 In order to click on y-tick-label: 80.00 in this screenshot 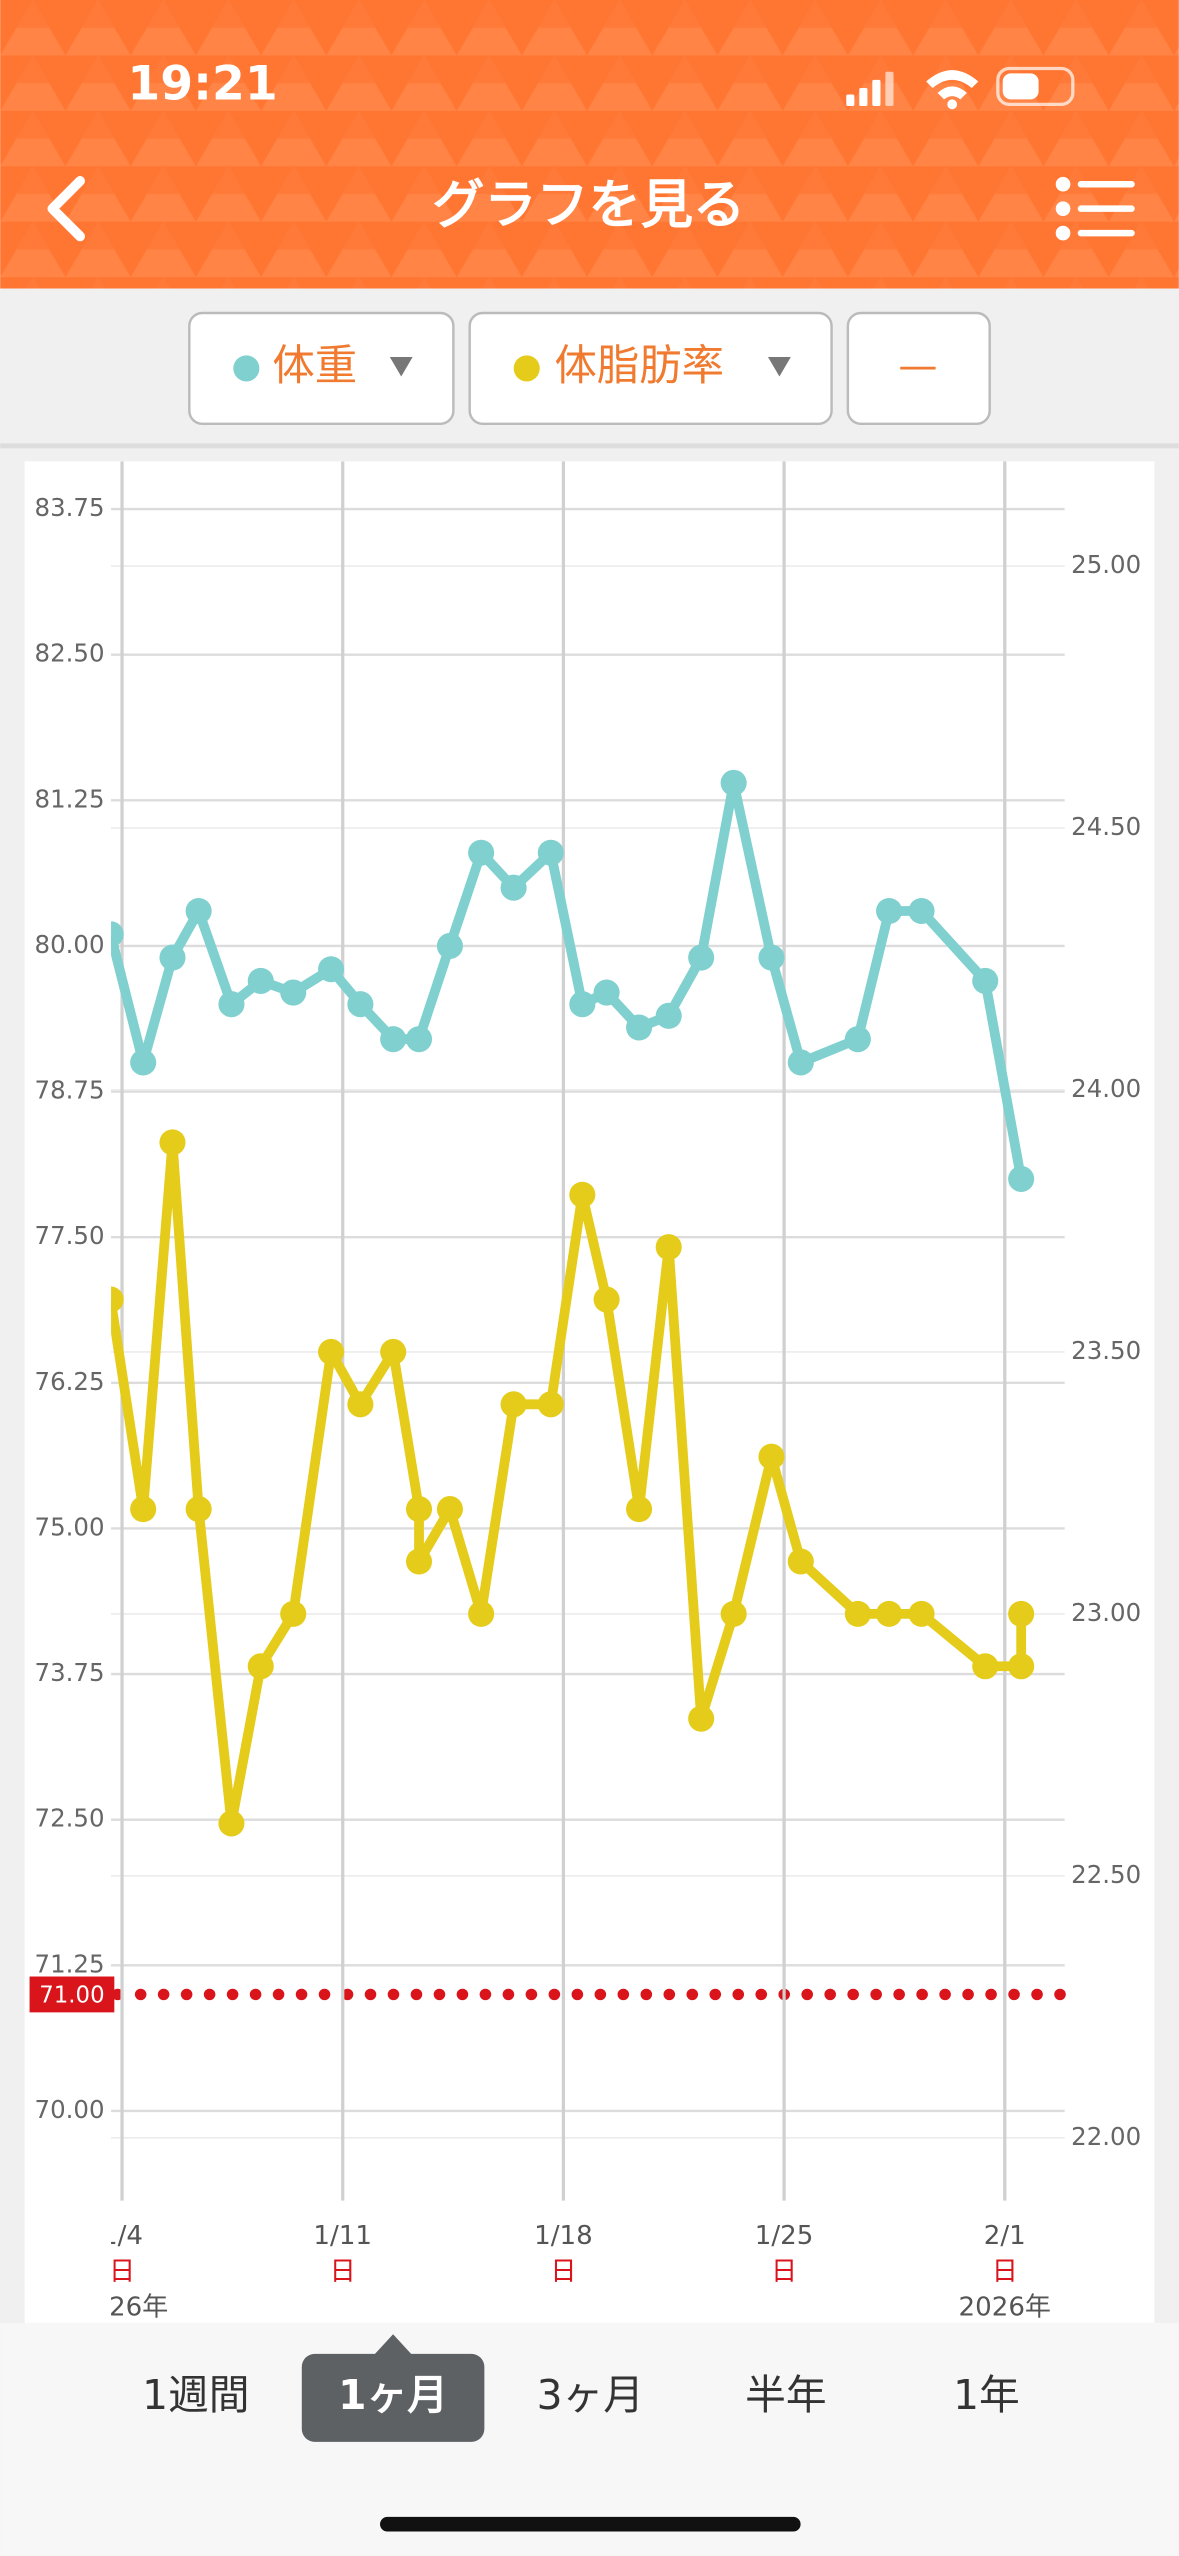, I will do `click(70, 944)`.